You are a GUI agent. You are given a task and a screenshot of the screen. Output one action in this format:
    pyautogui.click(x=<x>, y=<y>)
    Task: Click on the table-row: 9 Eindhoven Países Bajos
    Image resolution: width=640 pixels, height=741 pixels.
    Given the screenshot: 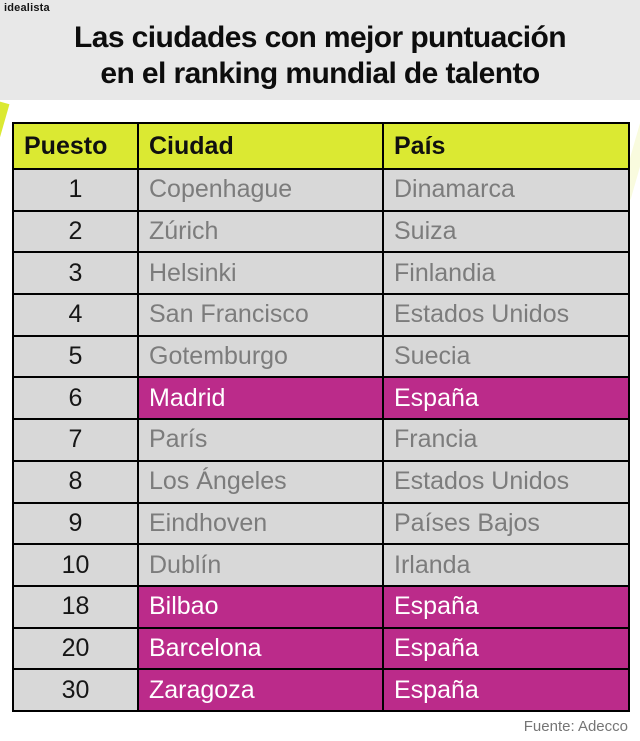 What is the action you would take?
    pyautogui.click(x=321, y=522)
    